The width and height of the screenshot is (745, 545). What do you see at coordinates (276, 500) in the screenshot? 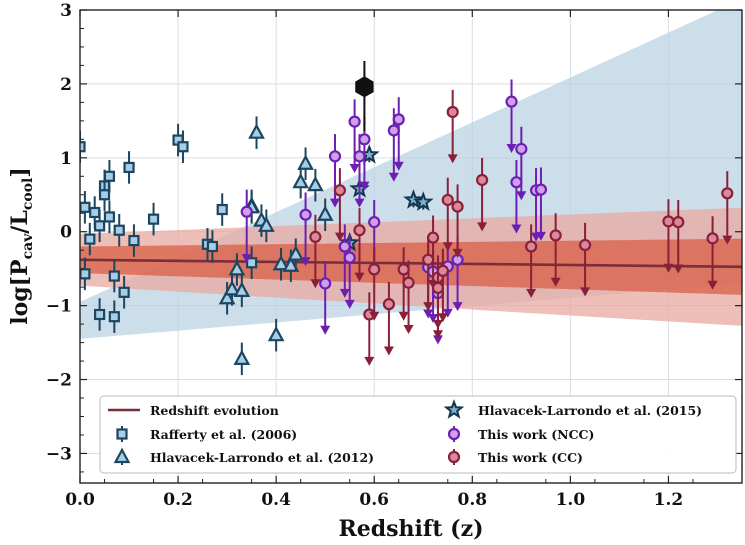
I see `x-tick-label: 0.4` at bounding box center [276, 500].